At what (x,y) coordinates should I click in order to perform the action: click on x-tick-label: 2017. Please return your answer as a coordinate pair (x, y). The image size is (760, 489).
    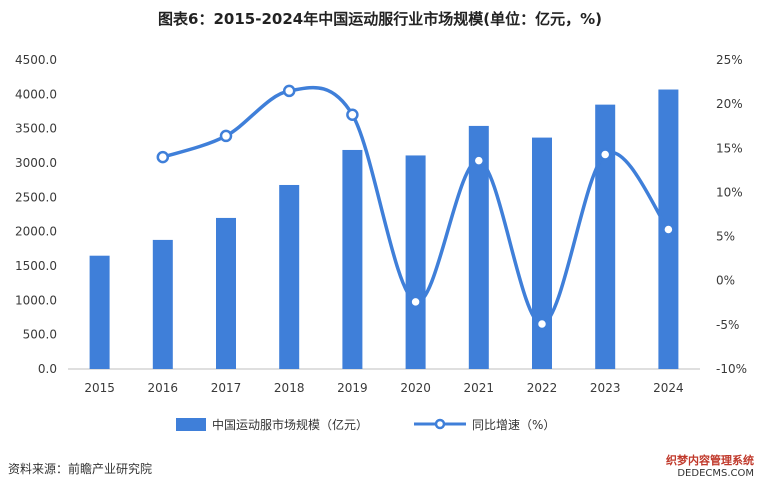
    Looking at the image, I should click on (226, 388).